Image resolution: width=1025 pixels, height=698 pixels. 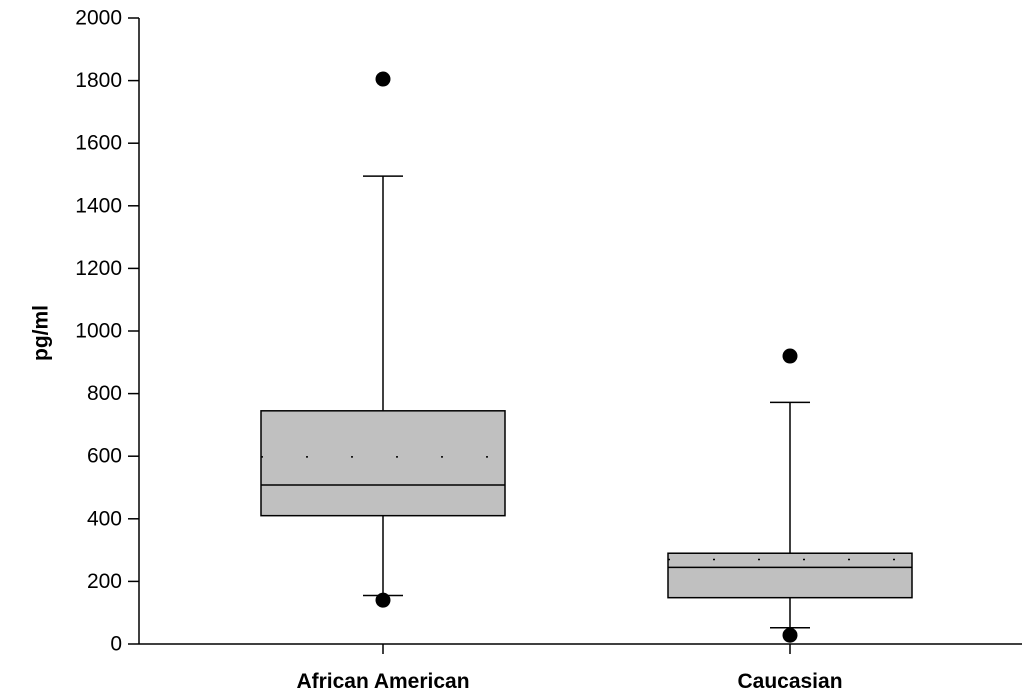 What do you see at coordinates (104, 456) in the screenshot?
I see `y-tick-label: 600` at bounding box center [104, 456].